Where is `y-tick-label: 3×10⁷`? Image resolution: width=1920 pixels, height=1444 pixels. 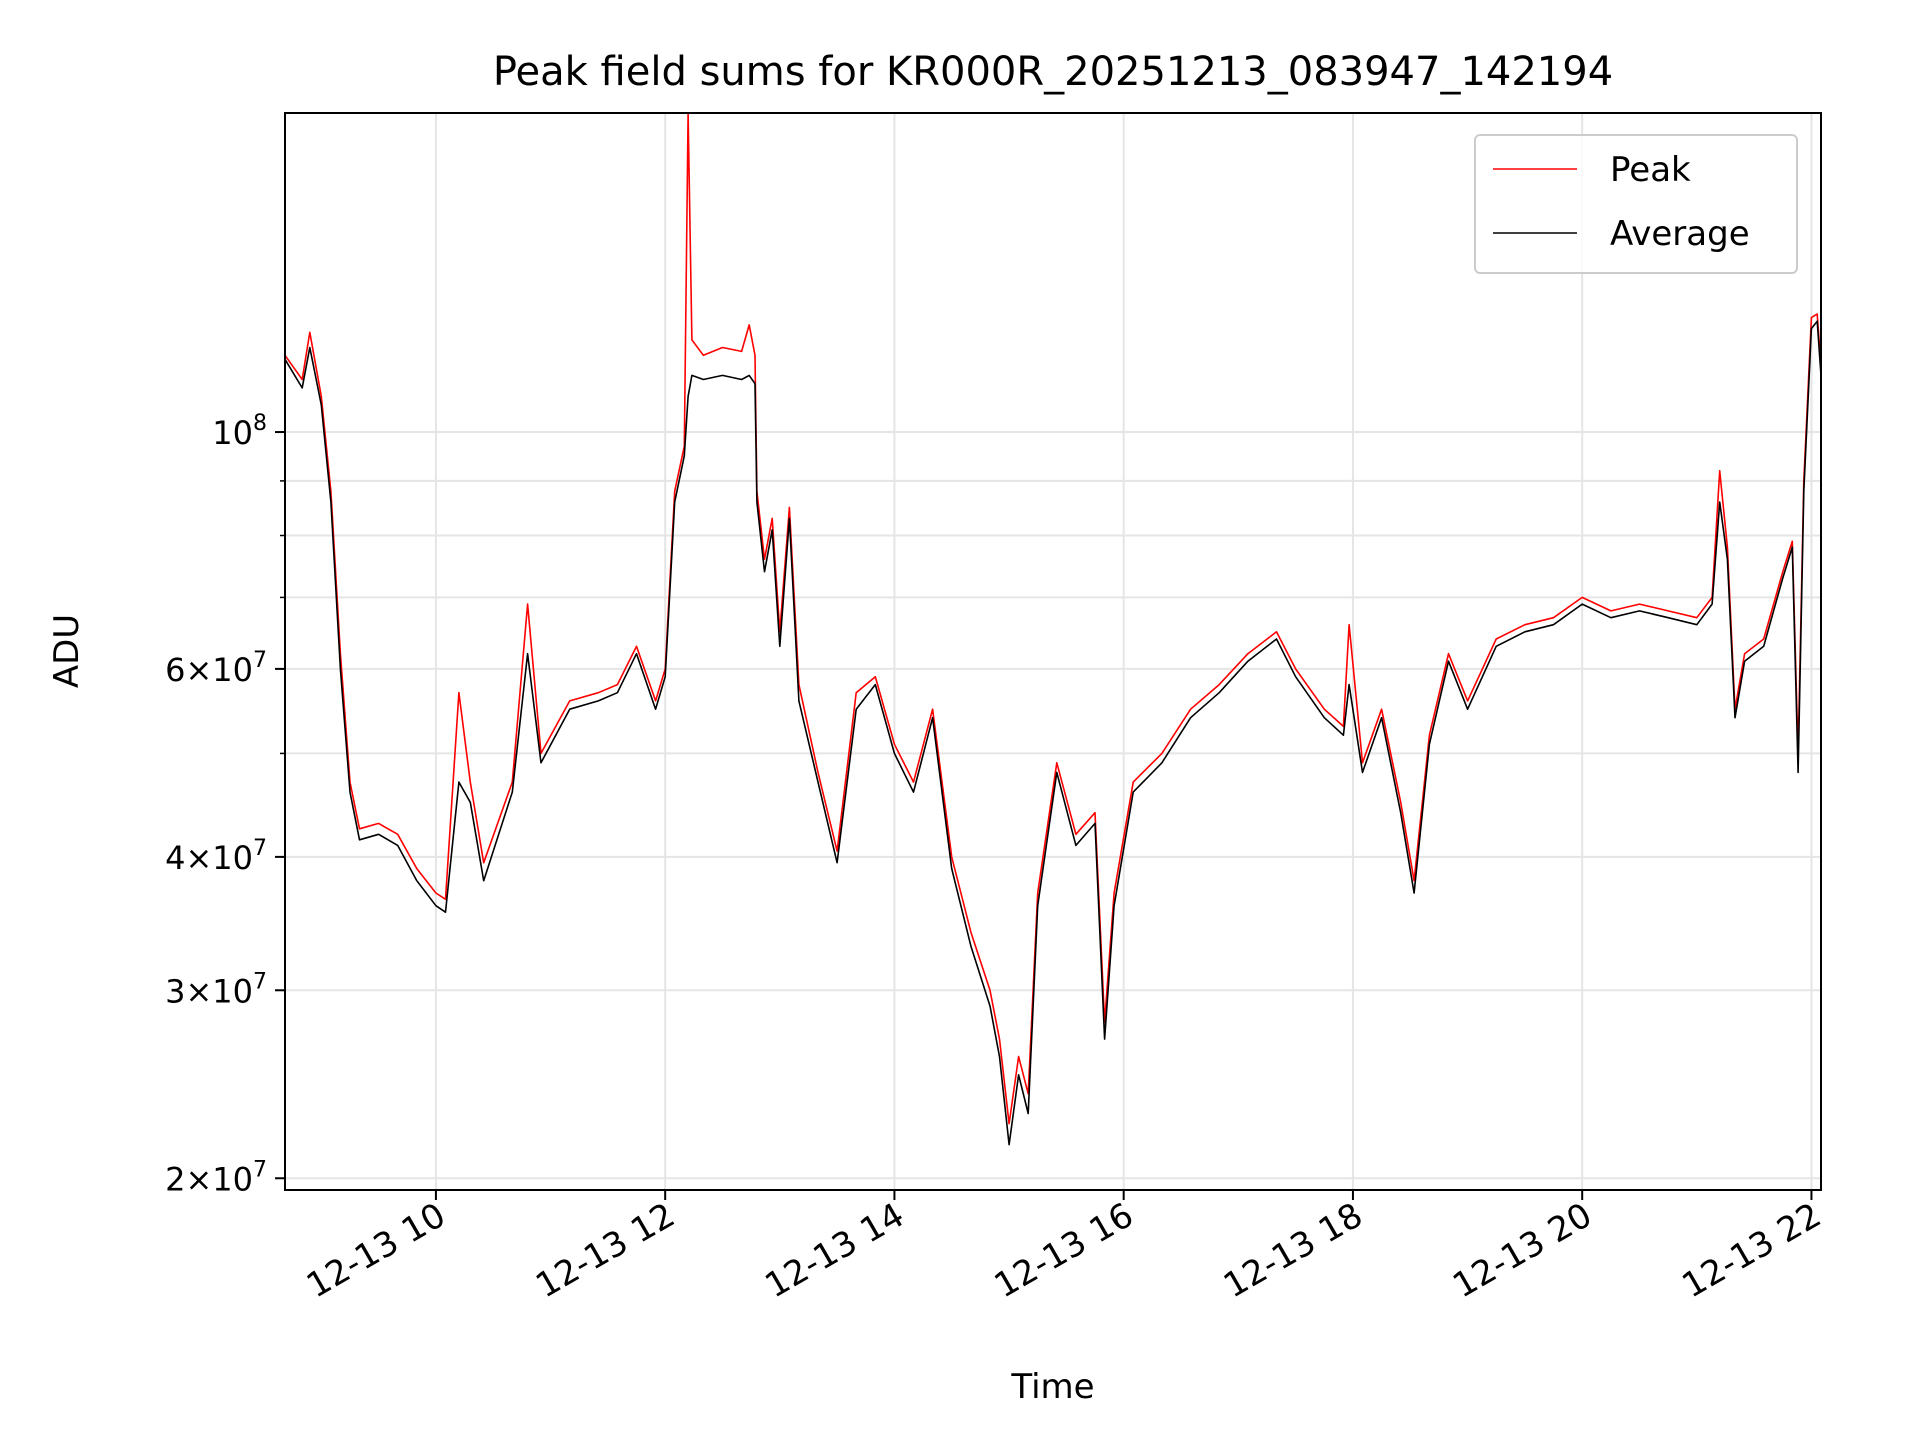
y-tick-label: 3×10⁷ is located at coordinates (216, 989).